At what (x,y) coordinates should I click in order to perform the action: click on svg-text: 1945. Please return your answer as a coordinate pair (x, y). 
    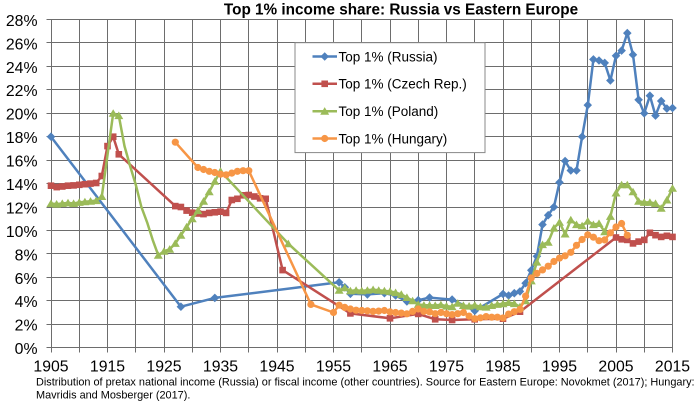
    Looking at the image, I should click on (276, 366).